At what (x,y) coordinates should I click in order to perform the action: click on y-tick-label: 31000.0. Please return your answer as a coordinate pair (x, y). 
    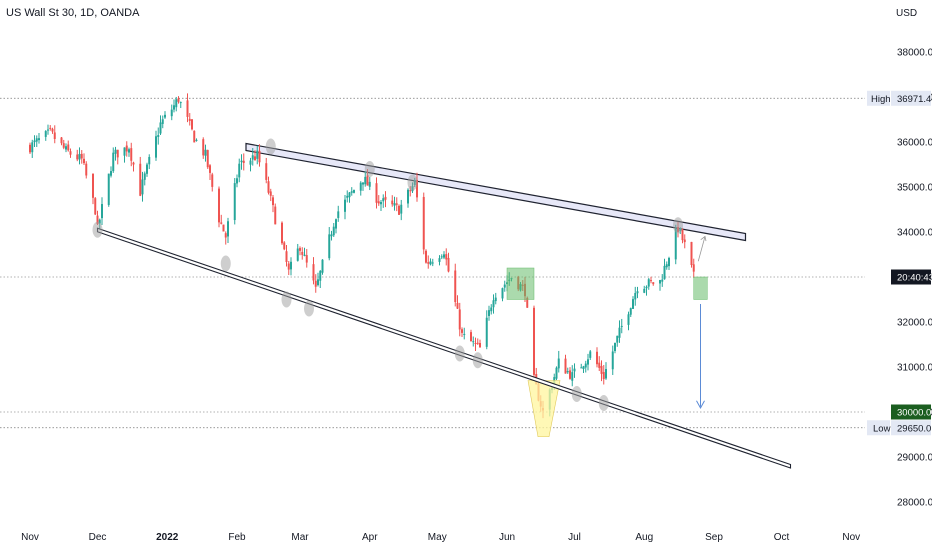
    Looking at the image, I should click on (914, 368).